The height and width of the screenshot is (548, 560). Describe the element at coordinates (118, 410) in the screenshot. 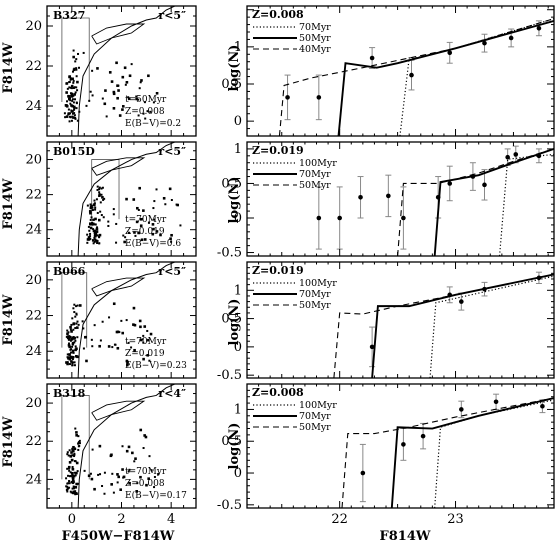

I see `isochrone-loop` at that location.